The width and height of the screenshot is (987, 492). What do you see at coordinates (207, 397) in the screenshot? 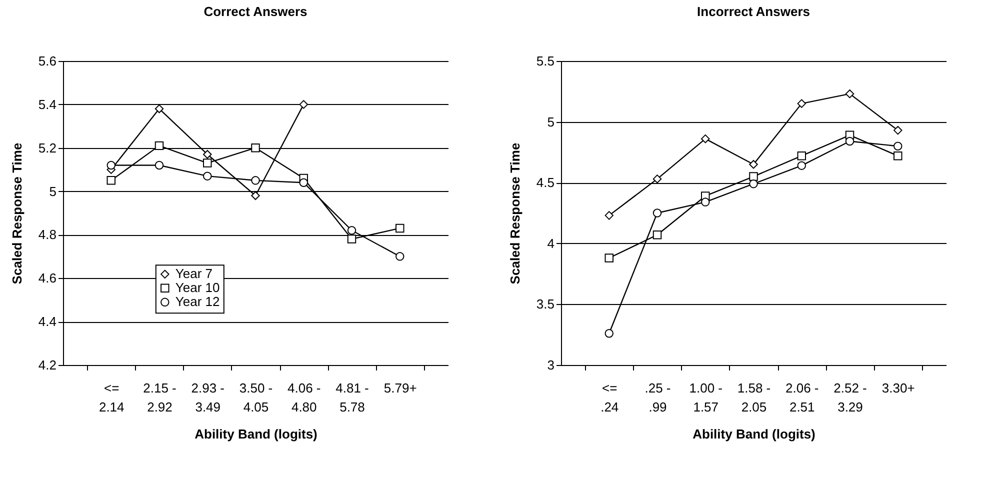
I see `x-tick-label: 2.93 - 3.49` at bounding box center [207, 397].